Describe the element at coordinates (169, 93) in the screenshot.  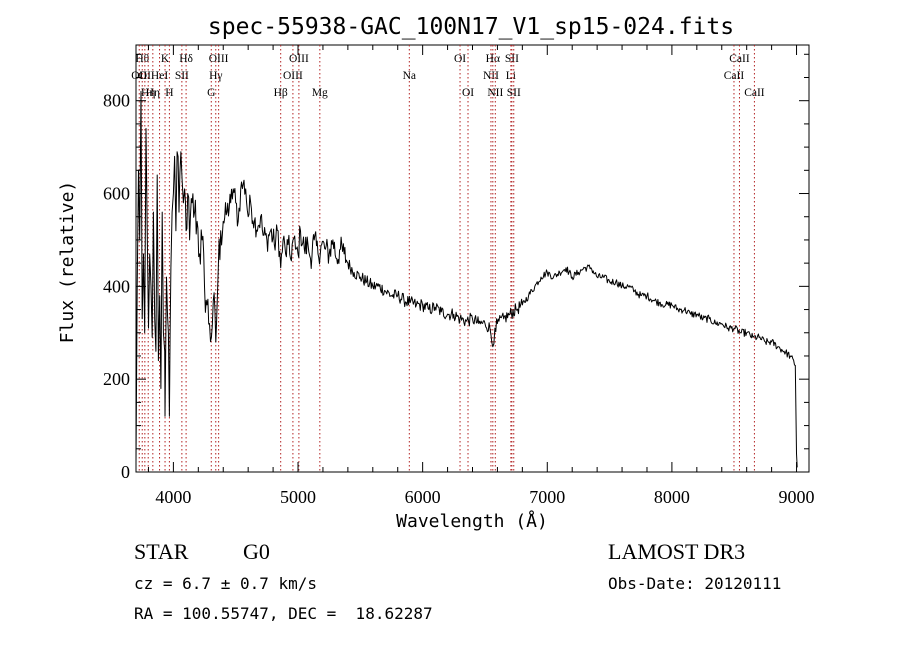
I see `line-marker-label-7: H` at that location.